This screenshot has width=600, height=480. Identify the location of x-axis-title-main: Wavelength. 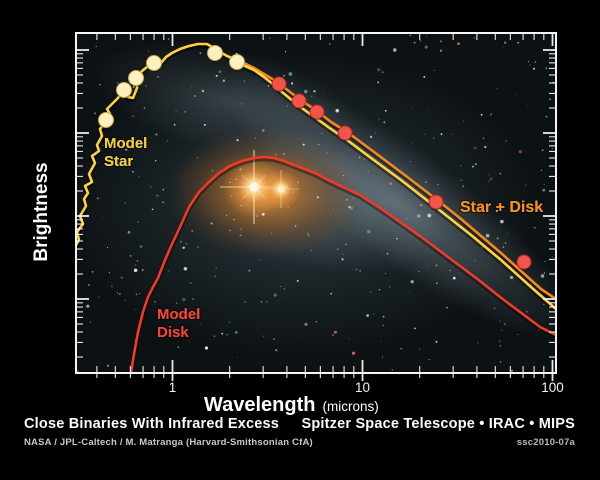
(260, 405).